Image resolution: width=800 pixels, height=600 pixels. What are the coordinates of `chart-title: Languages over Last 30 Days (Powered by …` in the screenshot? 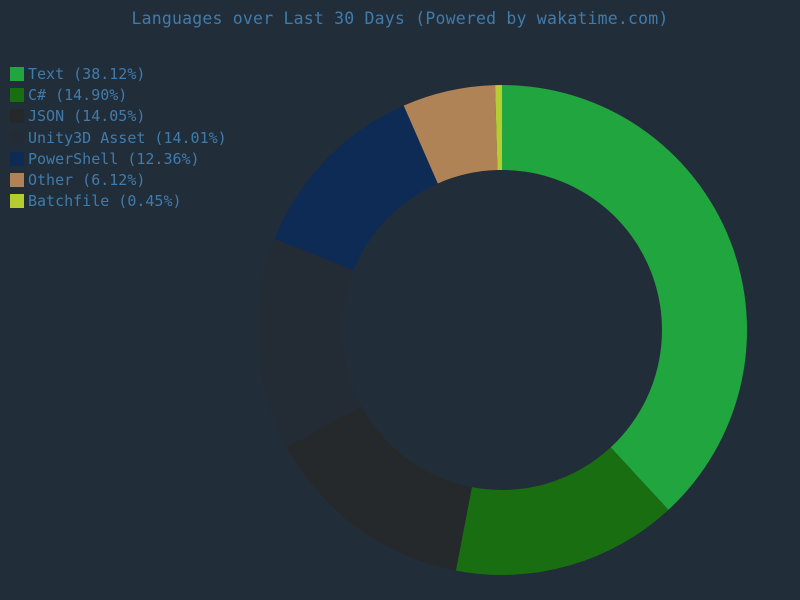 It's located at (400, 18).